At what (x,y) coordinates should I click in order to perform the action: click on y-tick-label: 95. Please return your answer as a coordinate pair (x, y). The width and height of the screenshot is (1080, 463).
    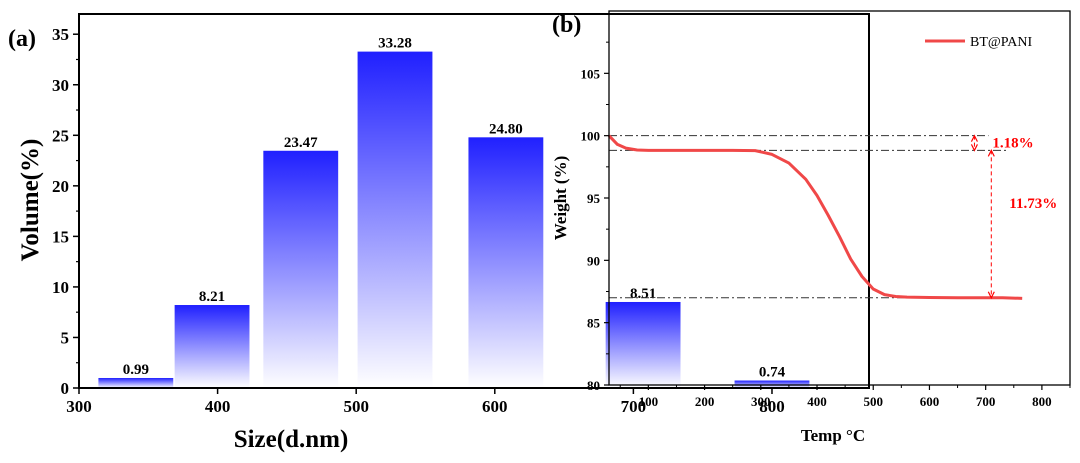
    Looking at the image, I should click on (594, 198).